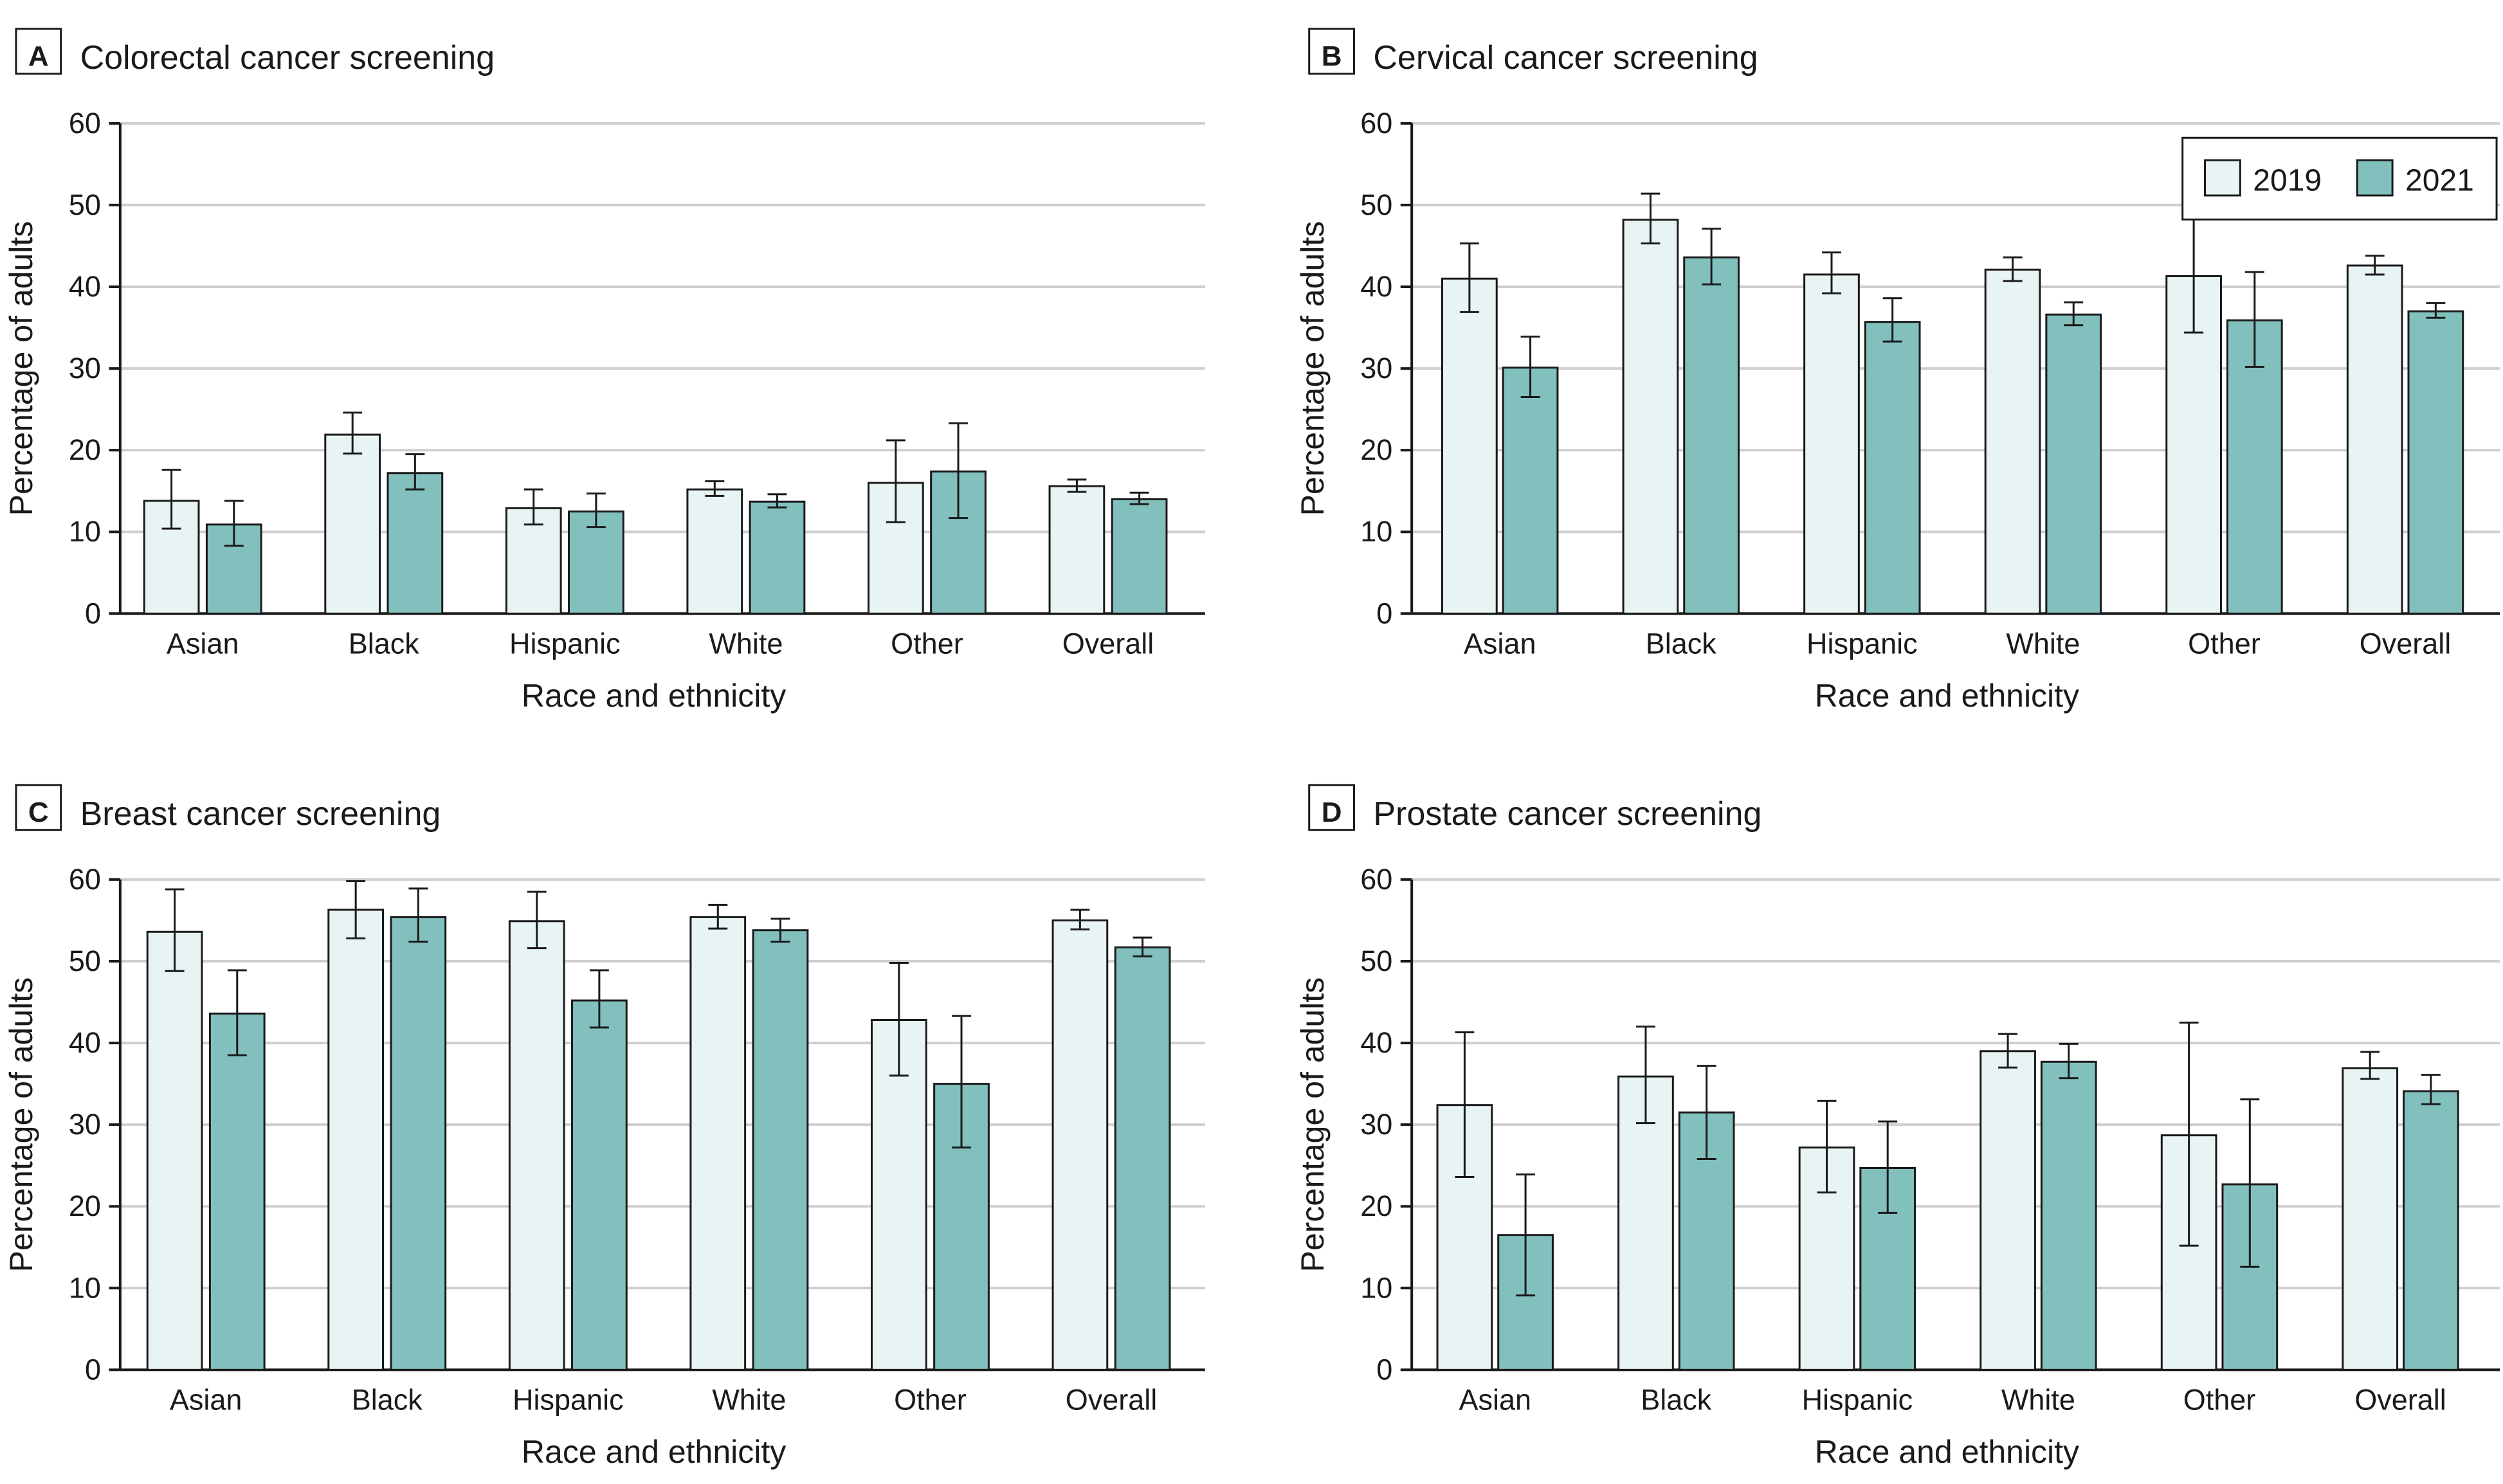 The image size is (2503, 1484). I want to click on y-tick-label: 0, so click(93, 1369).